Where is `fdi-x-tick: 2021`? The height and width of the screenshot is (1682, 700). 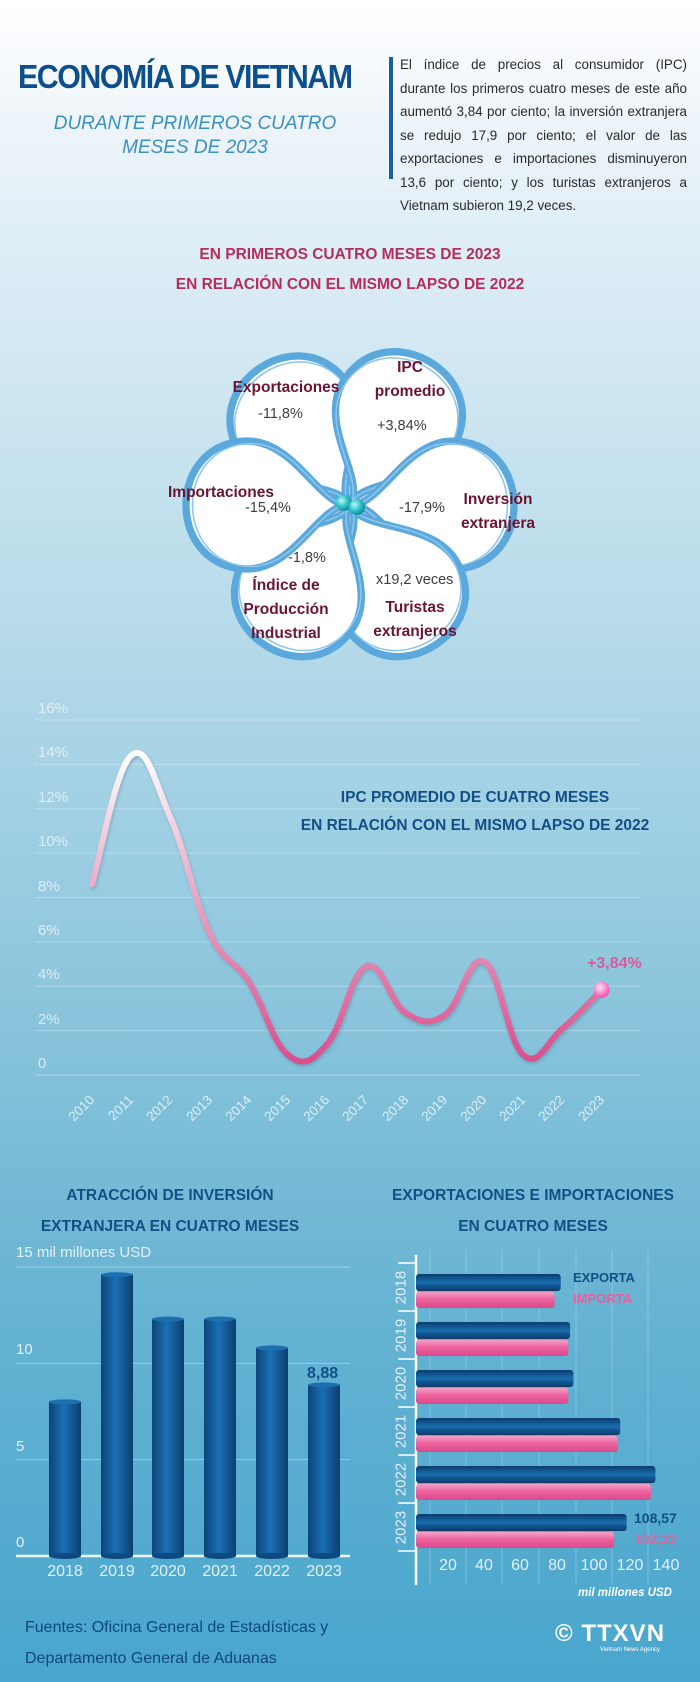
fdi-x-tick: 2021 is located at coordinates (220, 1571).